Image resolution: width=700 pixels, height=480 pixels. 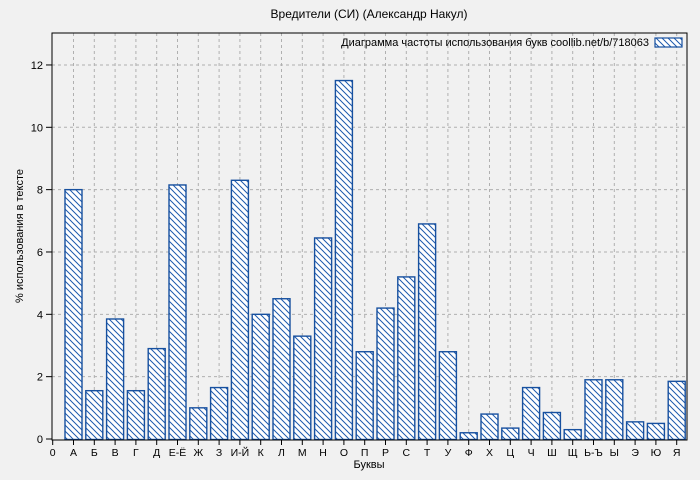 I want to click on y-tick-label: 10, so click(x=37, y=128).